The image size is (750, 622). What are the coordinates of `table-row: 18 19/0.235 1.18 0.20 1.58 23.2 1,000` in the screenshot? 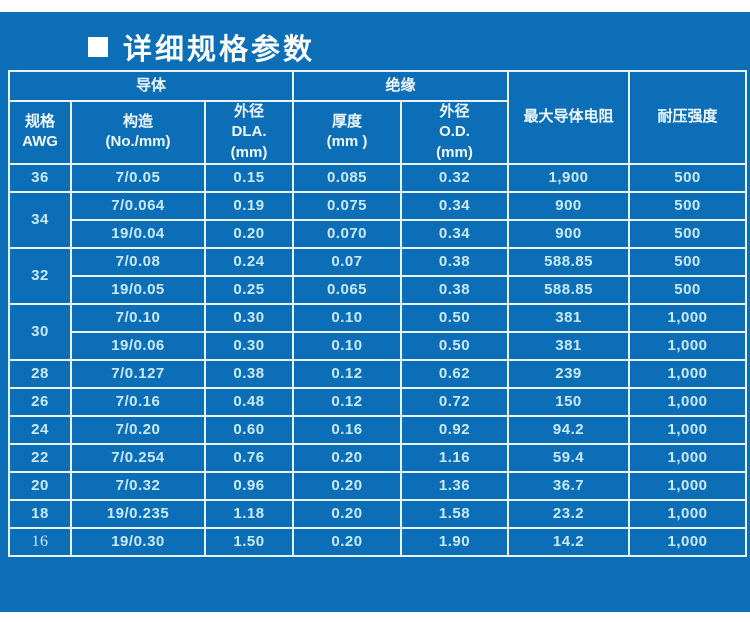 It's located at (378, 513).